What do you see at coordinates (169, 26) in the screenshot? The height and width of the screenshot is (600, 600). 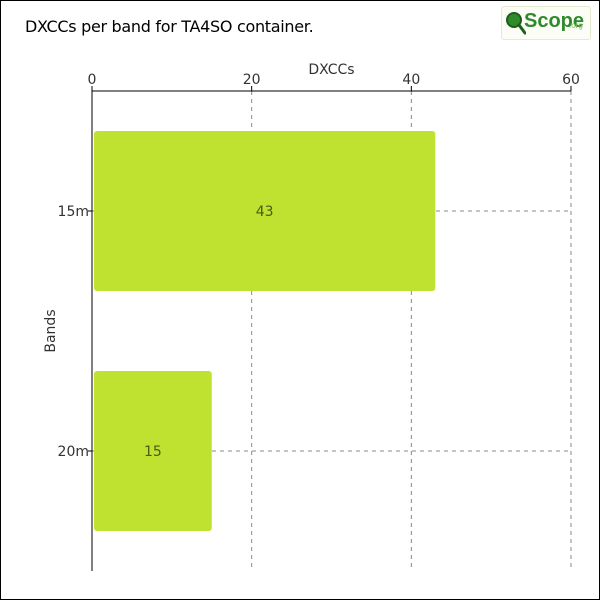 I see `chart-title: DXCCs per band for TA4SO container.` at bounding box center [169, 26].